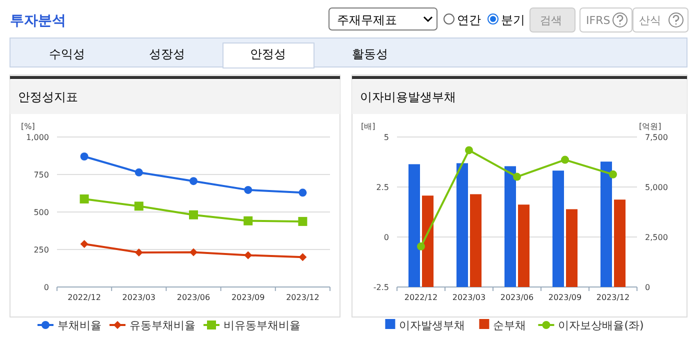 The width and height of the screenshot is (697, 342). I want to click on y2-axis-title: [억원], so click(650, 126).